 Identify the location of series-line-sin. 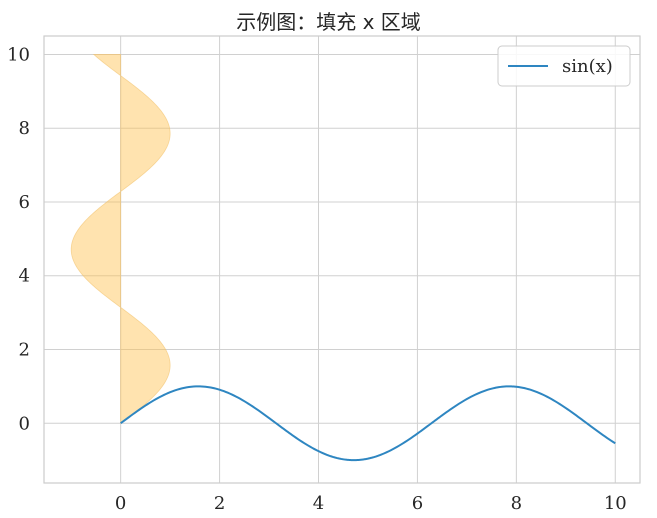
(368, 423).